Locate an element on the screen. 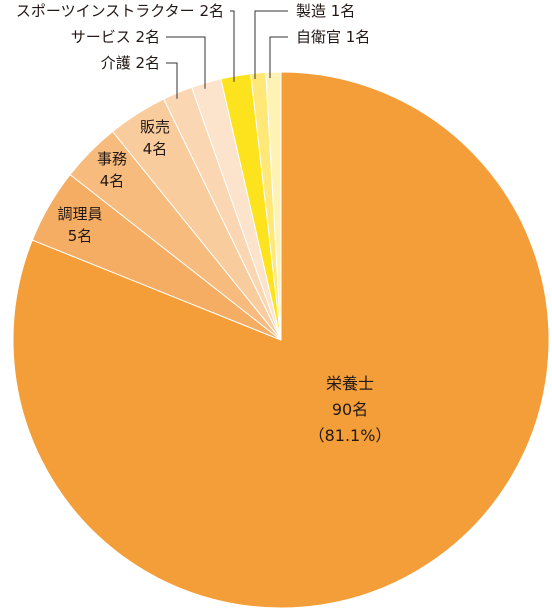 The width and height of the screenshot is (552, 612). slice-label-1: 栄養士 90名（81.1%） is located at coordinates (350, 409).